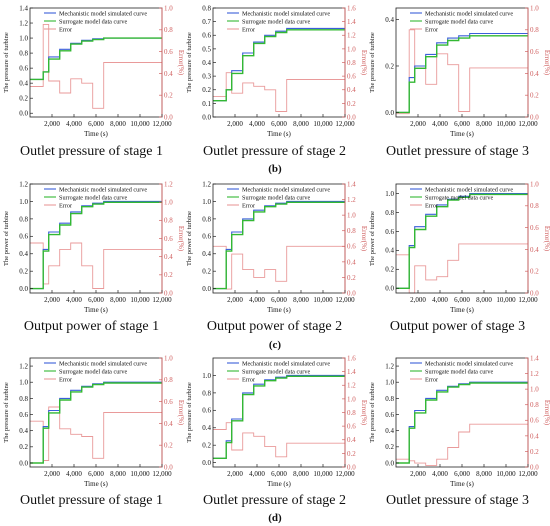 The height and width of the screenshot is (526, 550). What do you see at coordinates (91, 500) in the screenshot?
I see `panel-caption-7: Outlet pressure of stage 1` at bounding box center [91, 500].